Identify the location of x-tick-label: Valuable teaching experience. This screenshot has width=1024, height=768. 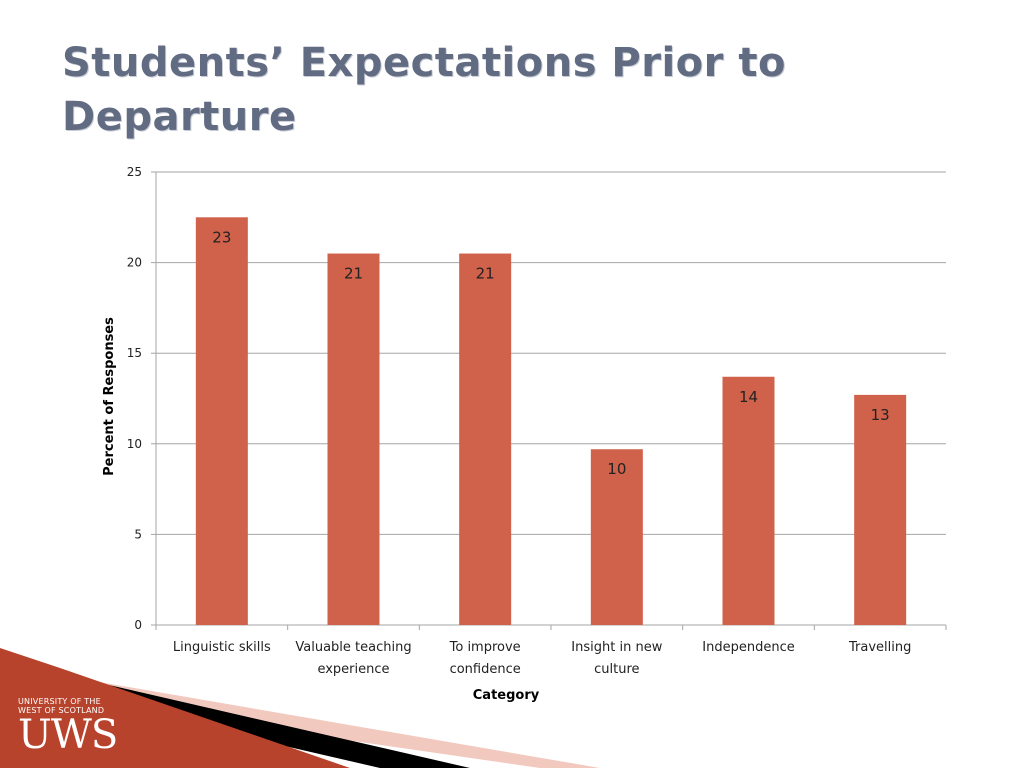
(353, 658).